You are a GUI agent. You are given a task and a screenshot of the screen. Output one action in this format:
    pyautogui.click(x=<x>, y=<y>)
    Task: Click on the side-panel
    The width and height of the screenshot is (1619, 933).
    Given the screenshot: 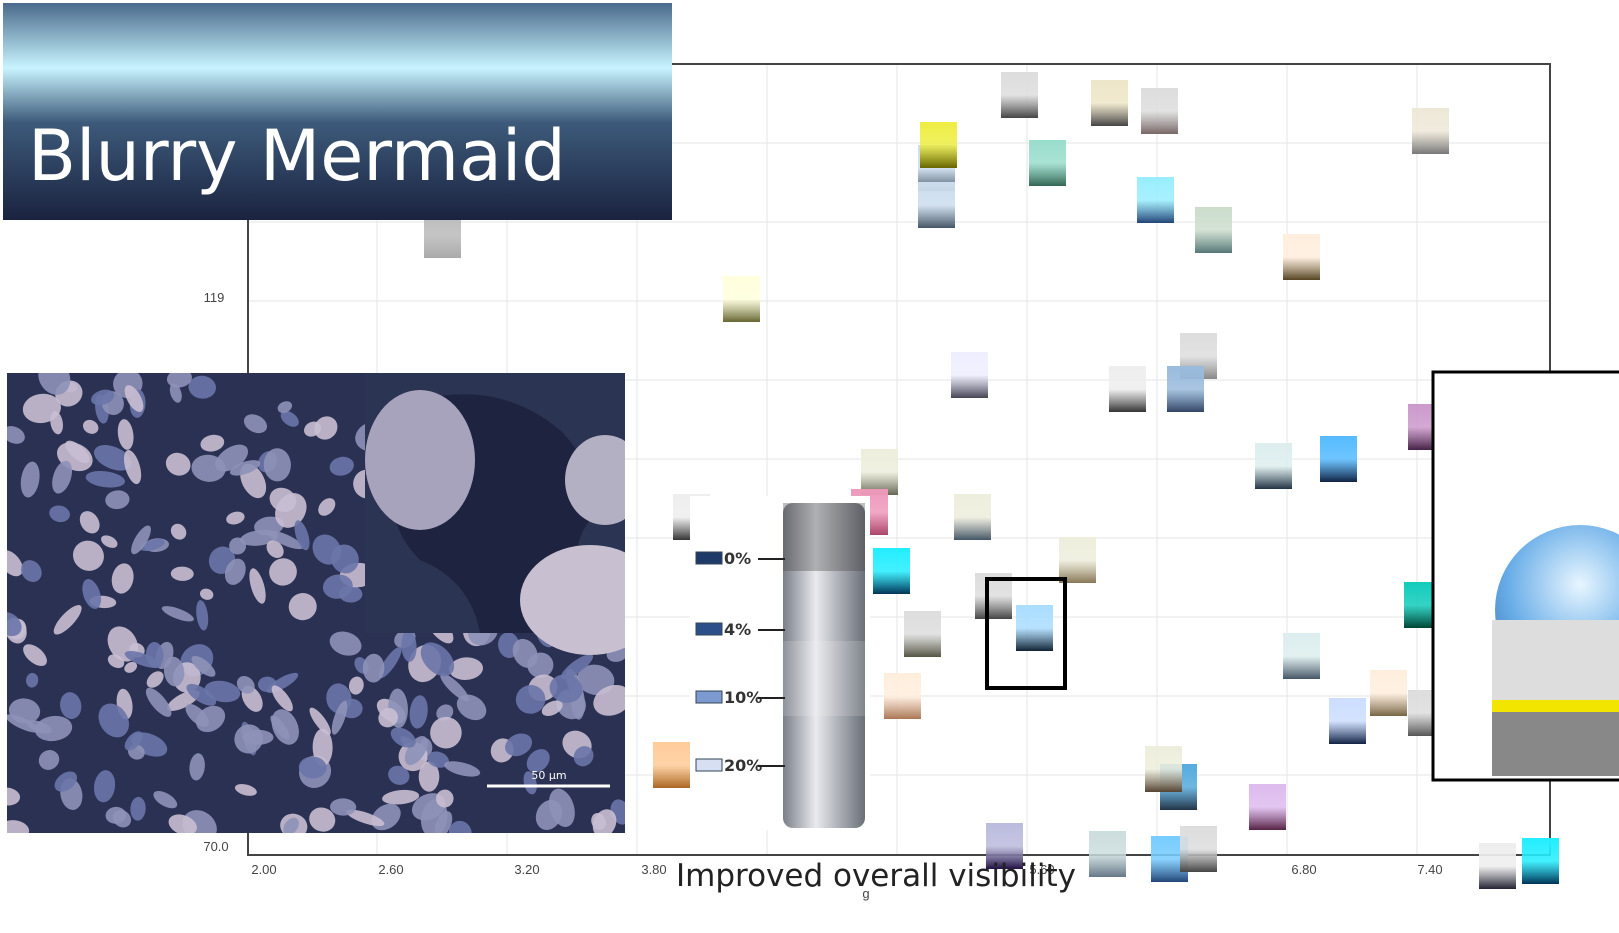 What is the action you would take?
    pyautogui.click(x=1525, y=576)
    